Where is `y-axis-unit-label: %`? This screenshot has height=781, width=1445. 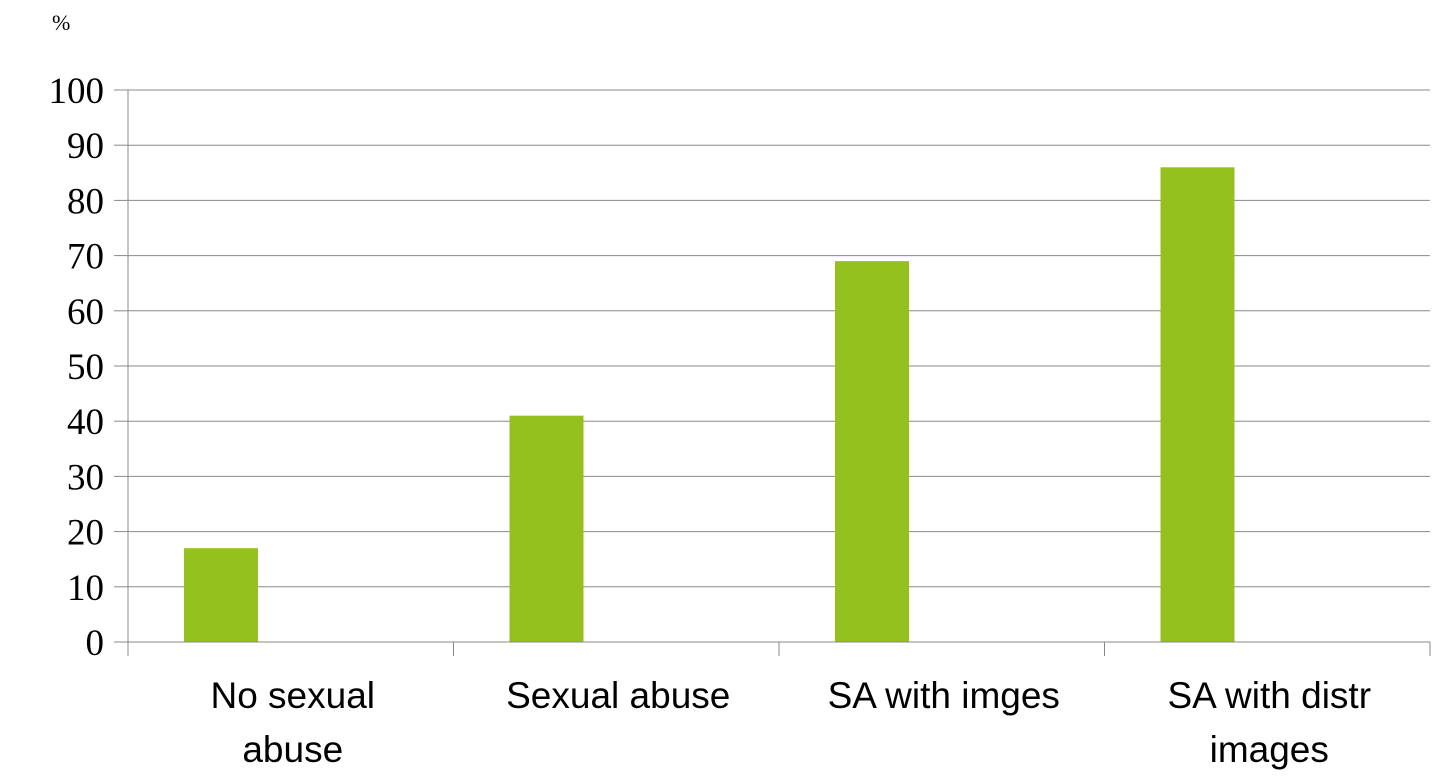 y-axis-unit-label: % is located at coordinates (61, 22).